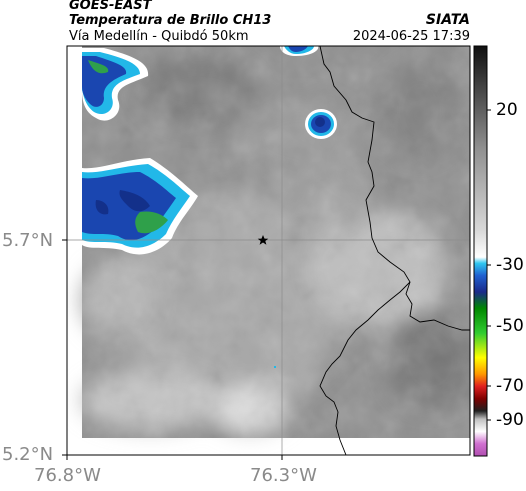 Image resolution: width=526 pixels, height=491 pixels. I want to click on cold-cloud-nw, so click(115, 84).